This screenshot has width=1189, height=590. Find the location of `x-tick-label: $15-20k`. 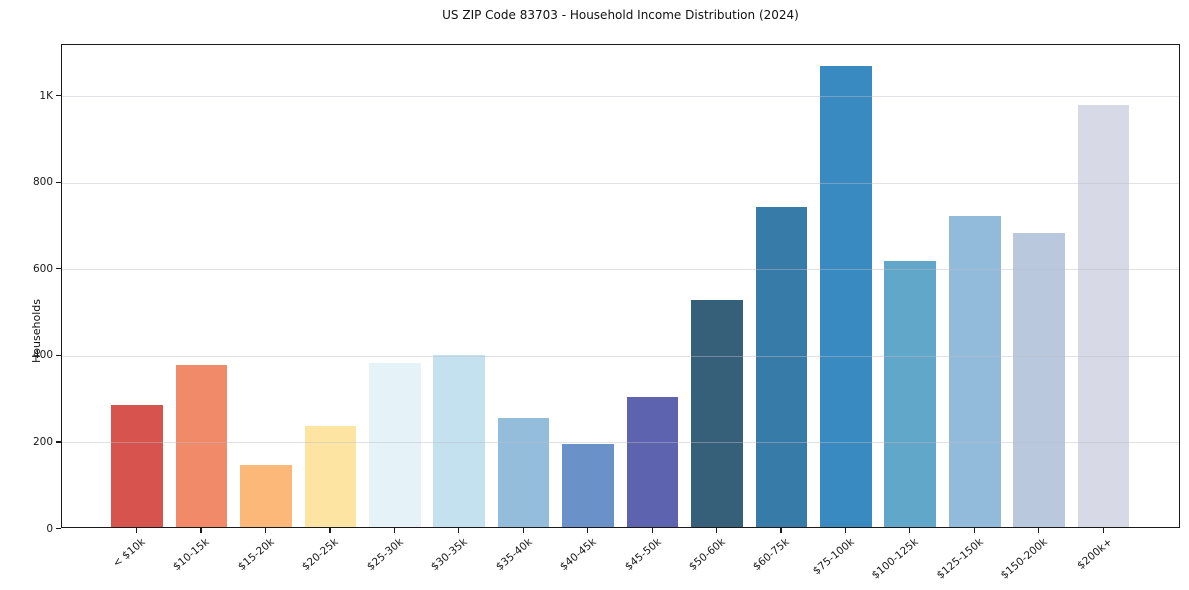

x-tick-label: $15-20k is located at coordinates (256, 555).